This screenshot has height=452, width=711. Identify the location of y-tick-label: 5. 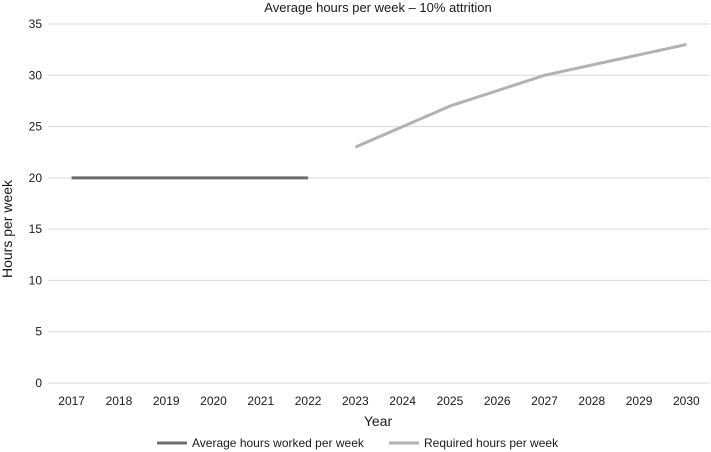
(38, 332).